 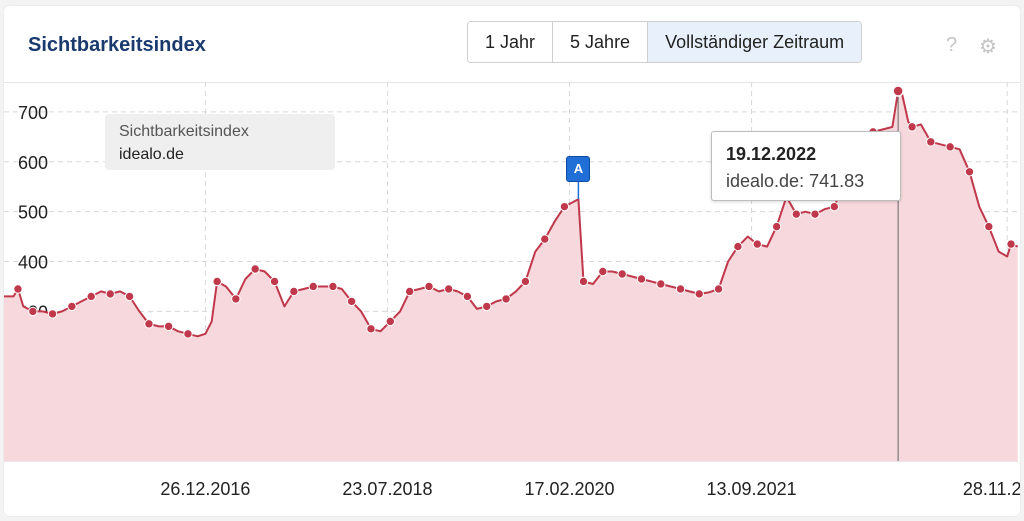 I want to click on y-tick-label: 400, so click(x=33, y=263).